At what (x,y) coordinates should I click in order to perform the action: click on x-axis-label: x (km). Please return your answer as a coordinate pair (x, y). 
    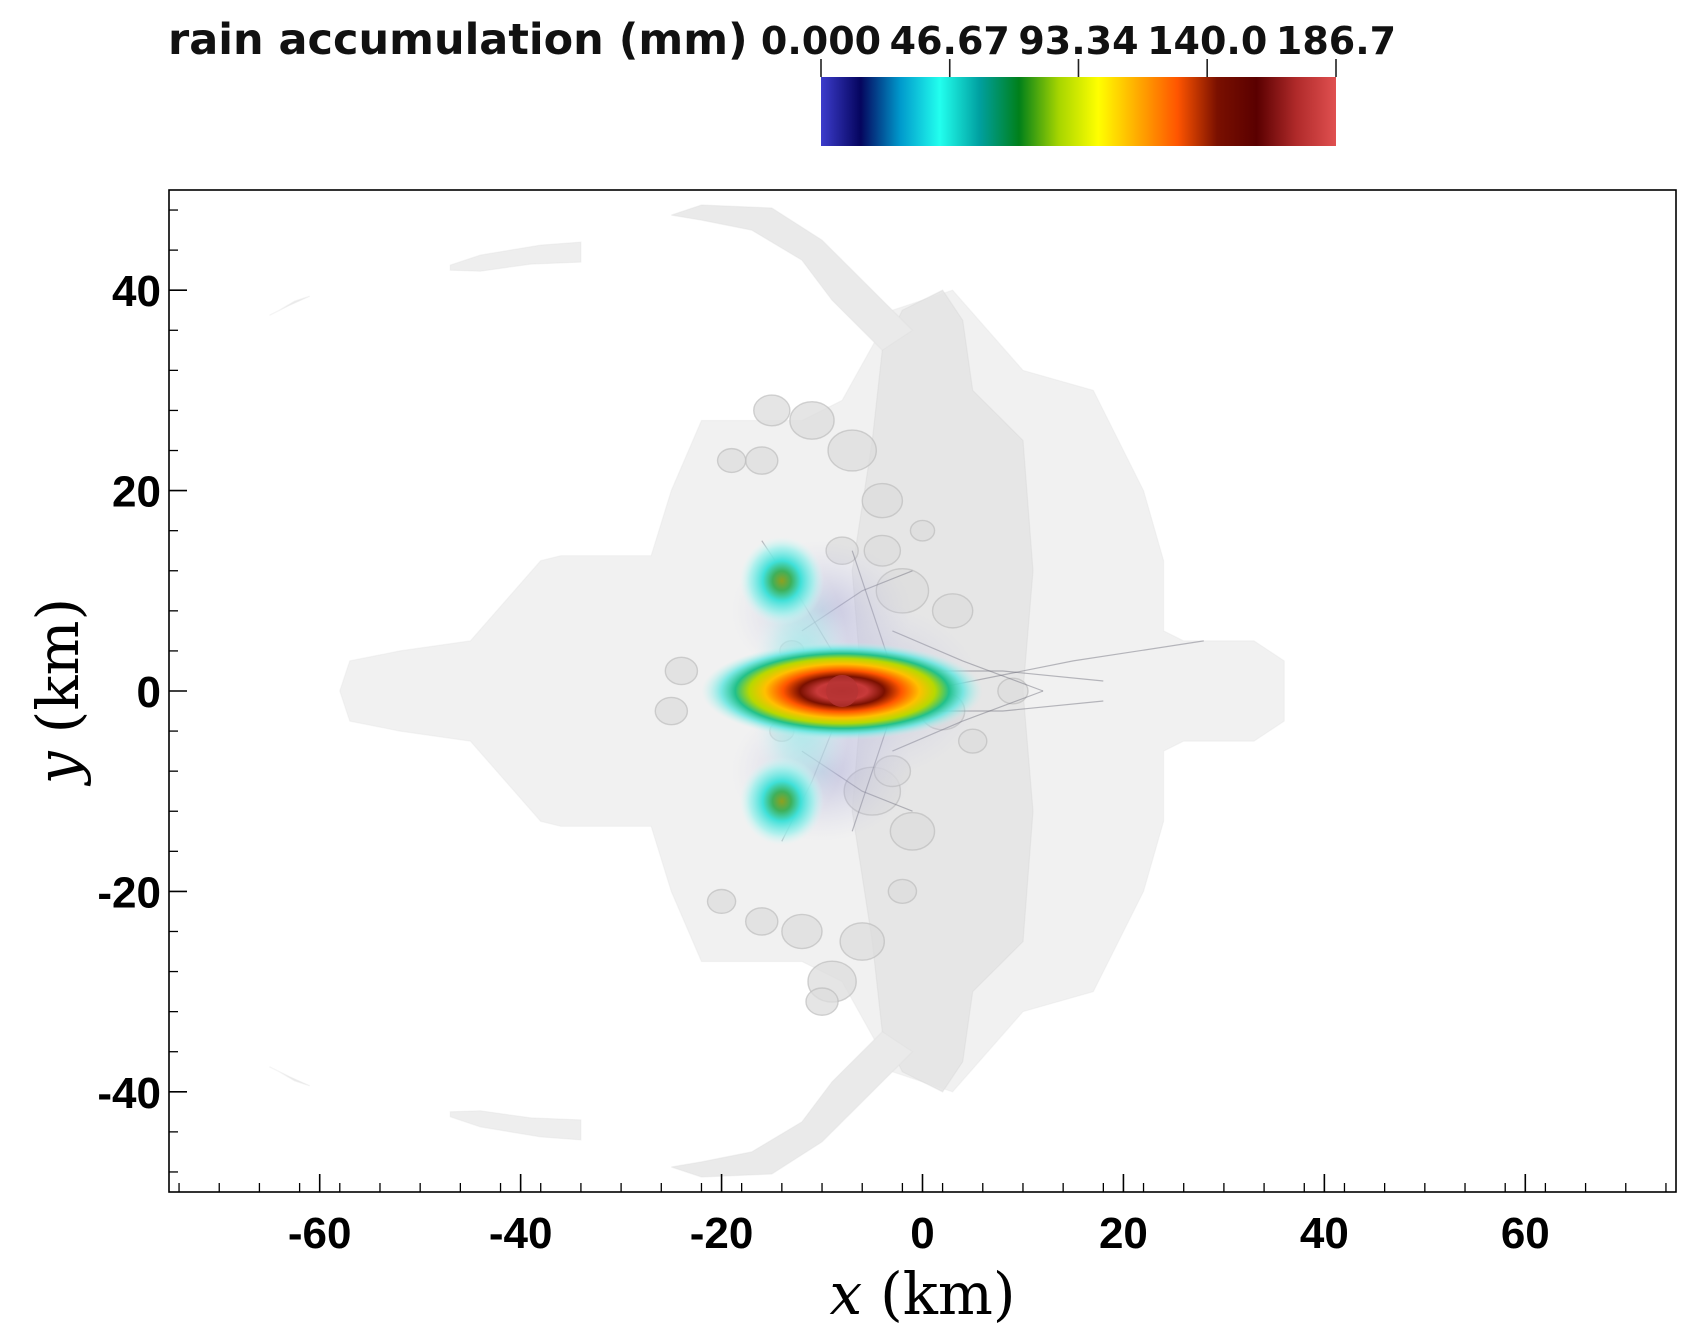
    Looking at the image, I should click on (922, 1294).